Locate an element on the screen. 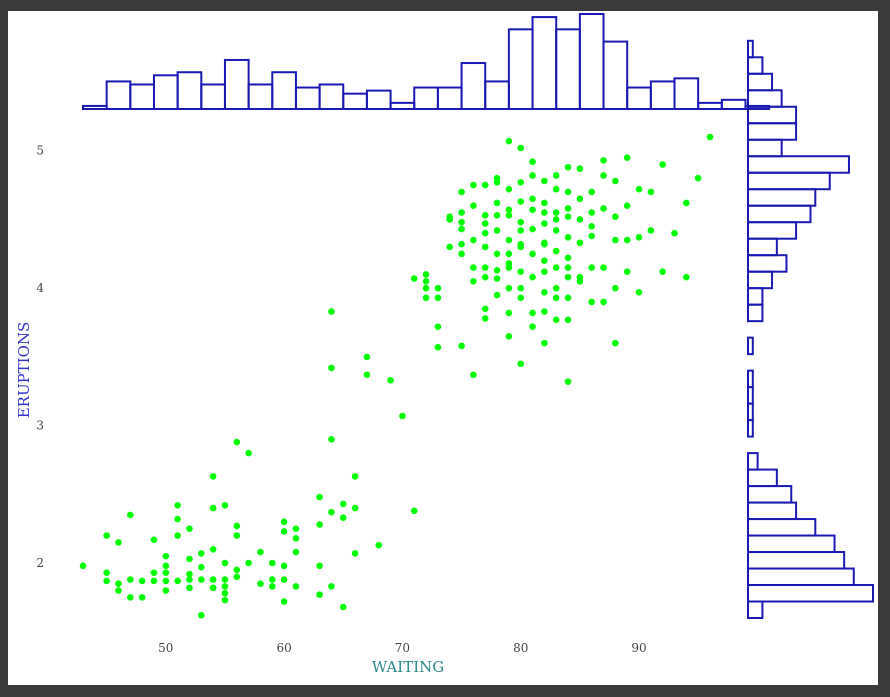 This screenshot has width=890, height=697. x-tick-label: 90 is located at coordinates (638, 648).